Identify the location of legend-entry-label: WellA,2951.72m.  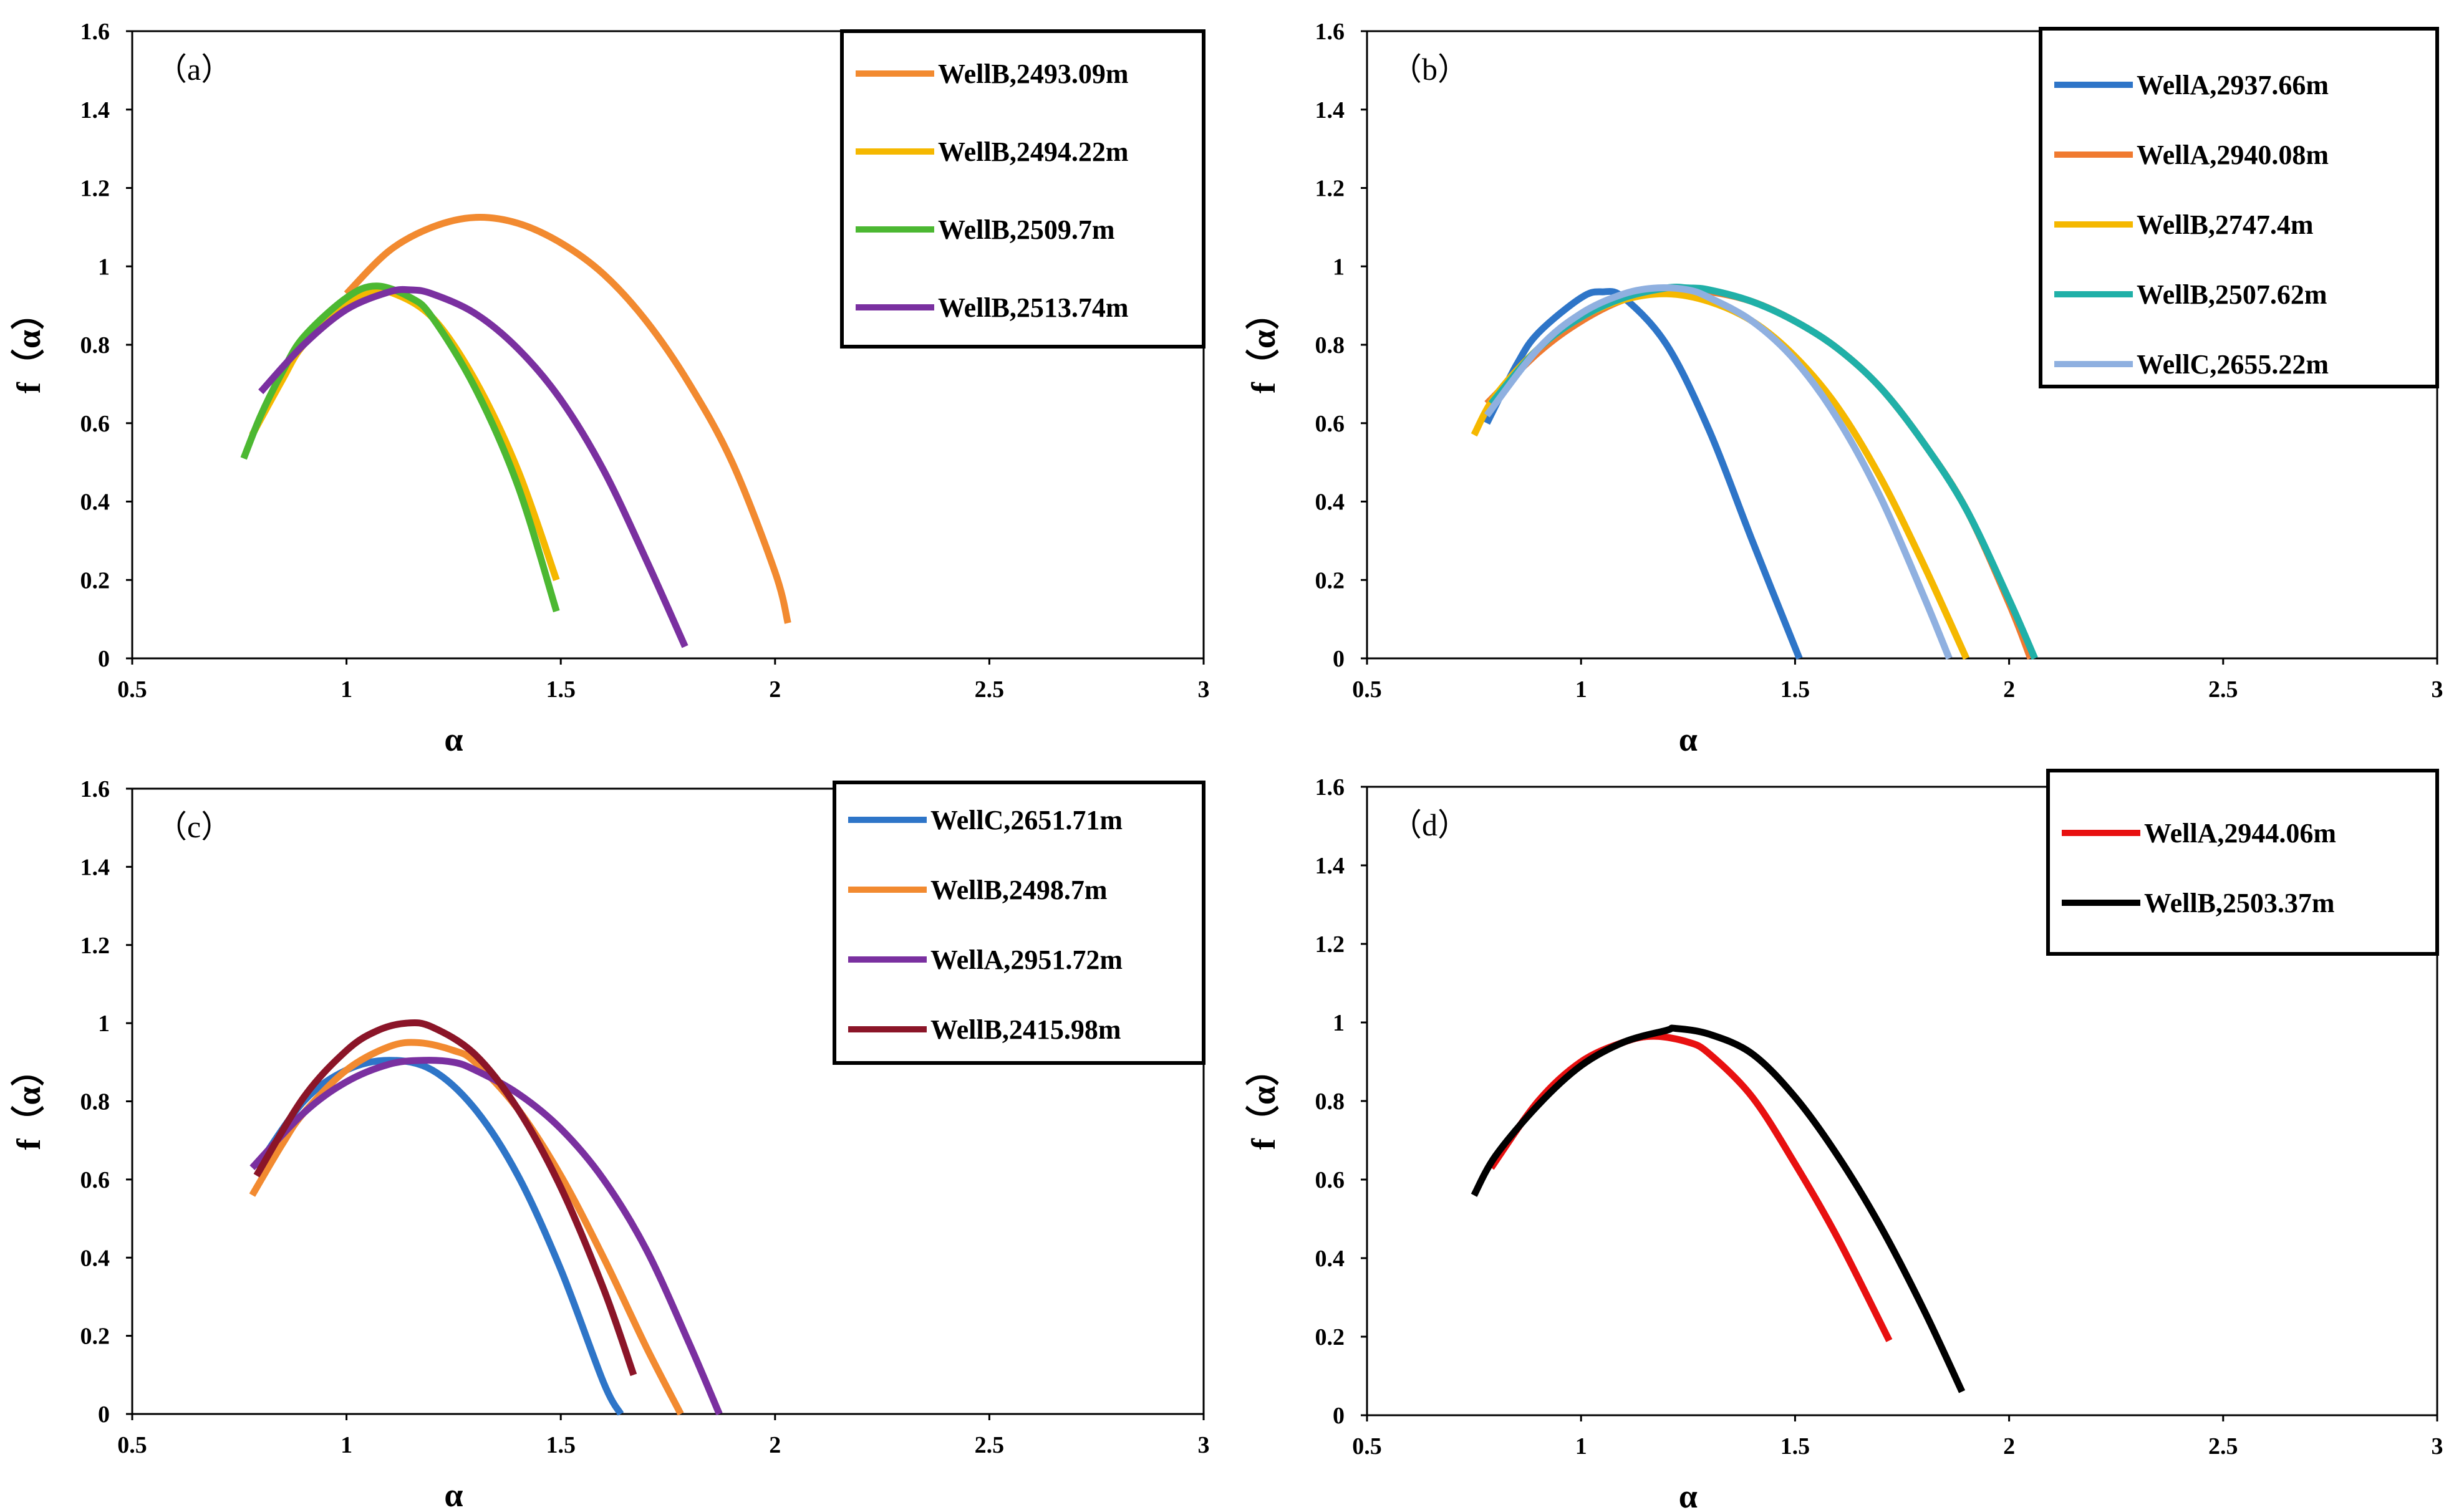
(1026, 960).